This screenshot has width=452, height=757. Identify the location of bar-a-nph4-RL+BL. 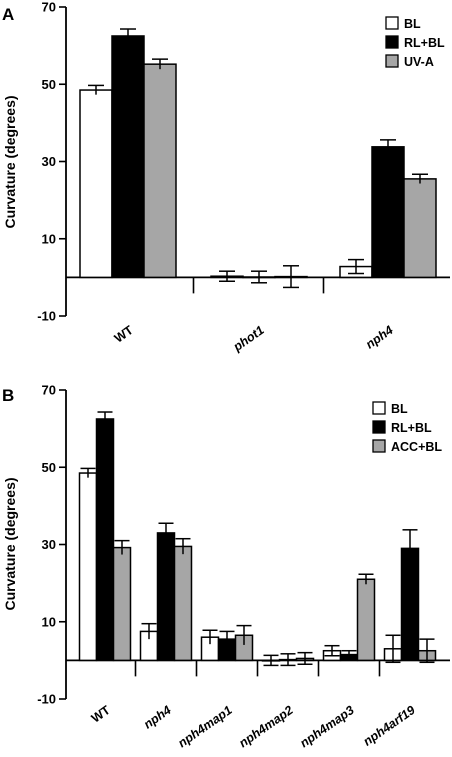
(388, 212).